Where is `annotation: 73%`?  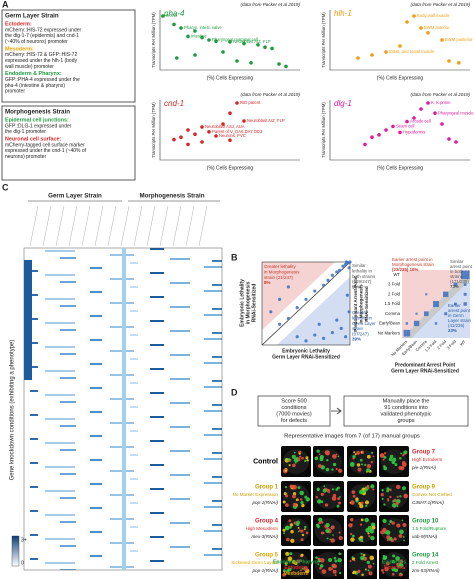
annotation: 73% is located at coordinates (454, 286).